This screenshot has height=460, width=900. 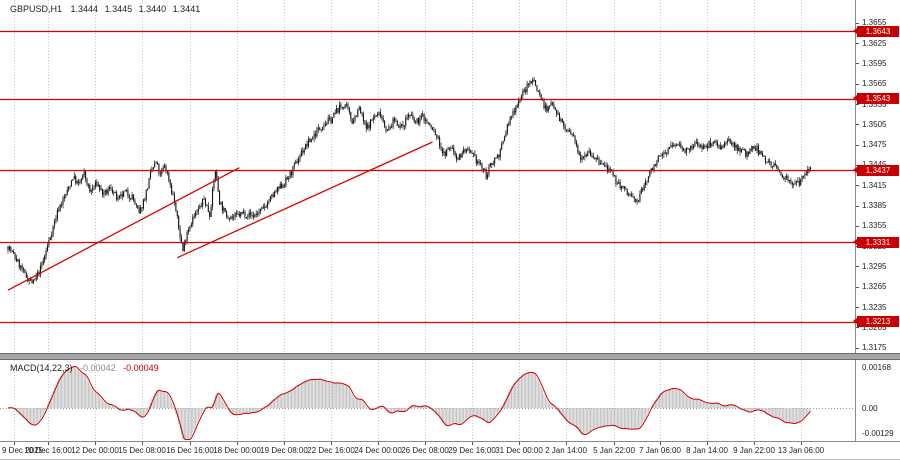 I want to click on chart-title: GBPUSD,H1 1.3444 1.3445 1.3440 1.3441, so click(x=107, y=9).